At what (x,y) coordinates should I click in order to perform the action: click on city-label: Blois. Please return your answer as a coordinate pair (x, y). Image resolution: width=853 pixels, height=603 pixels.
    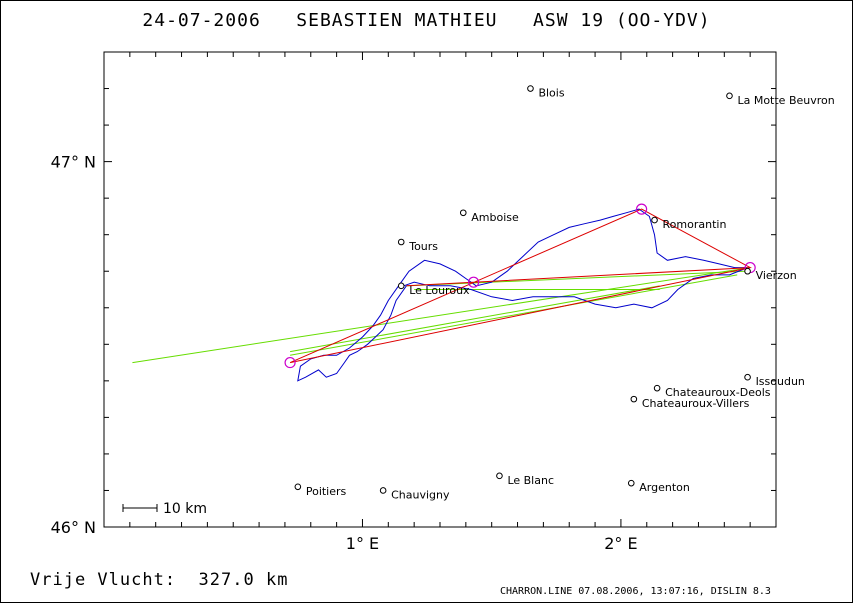
    Looking at the image, I should click on (551, 93).